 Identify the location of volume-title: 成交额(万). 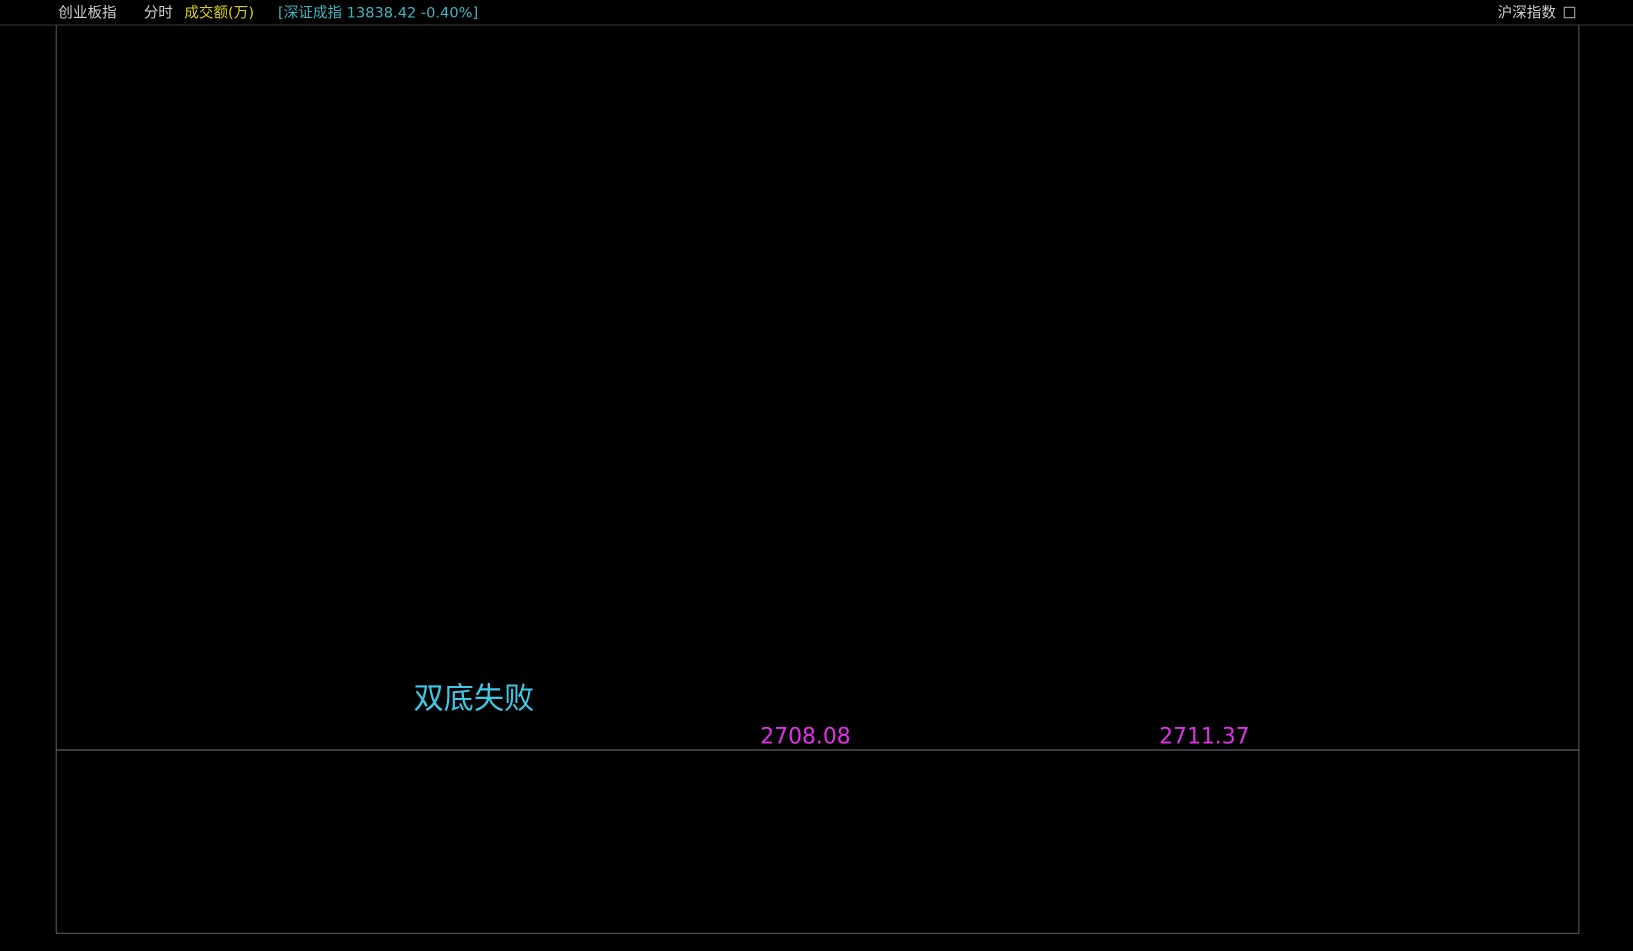
(219, 13).